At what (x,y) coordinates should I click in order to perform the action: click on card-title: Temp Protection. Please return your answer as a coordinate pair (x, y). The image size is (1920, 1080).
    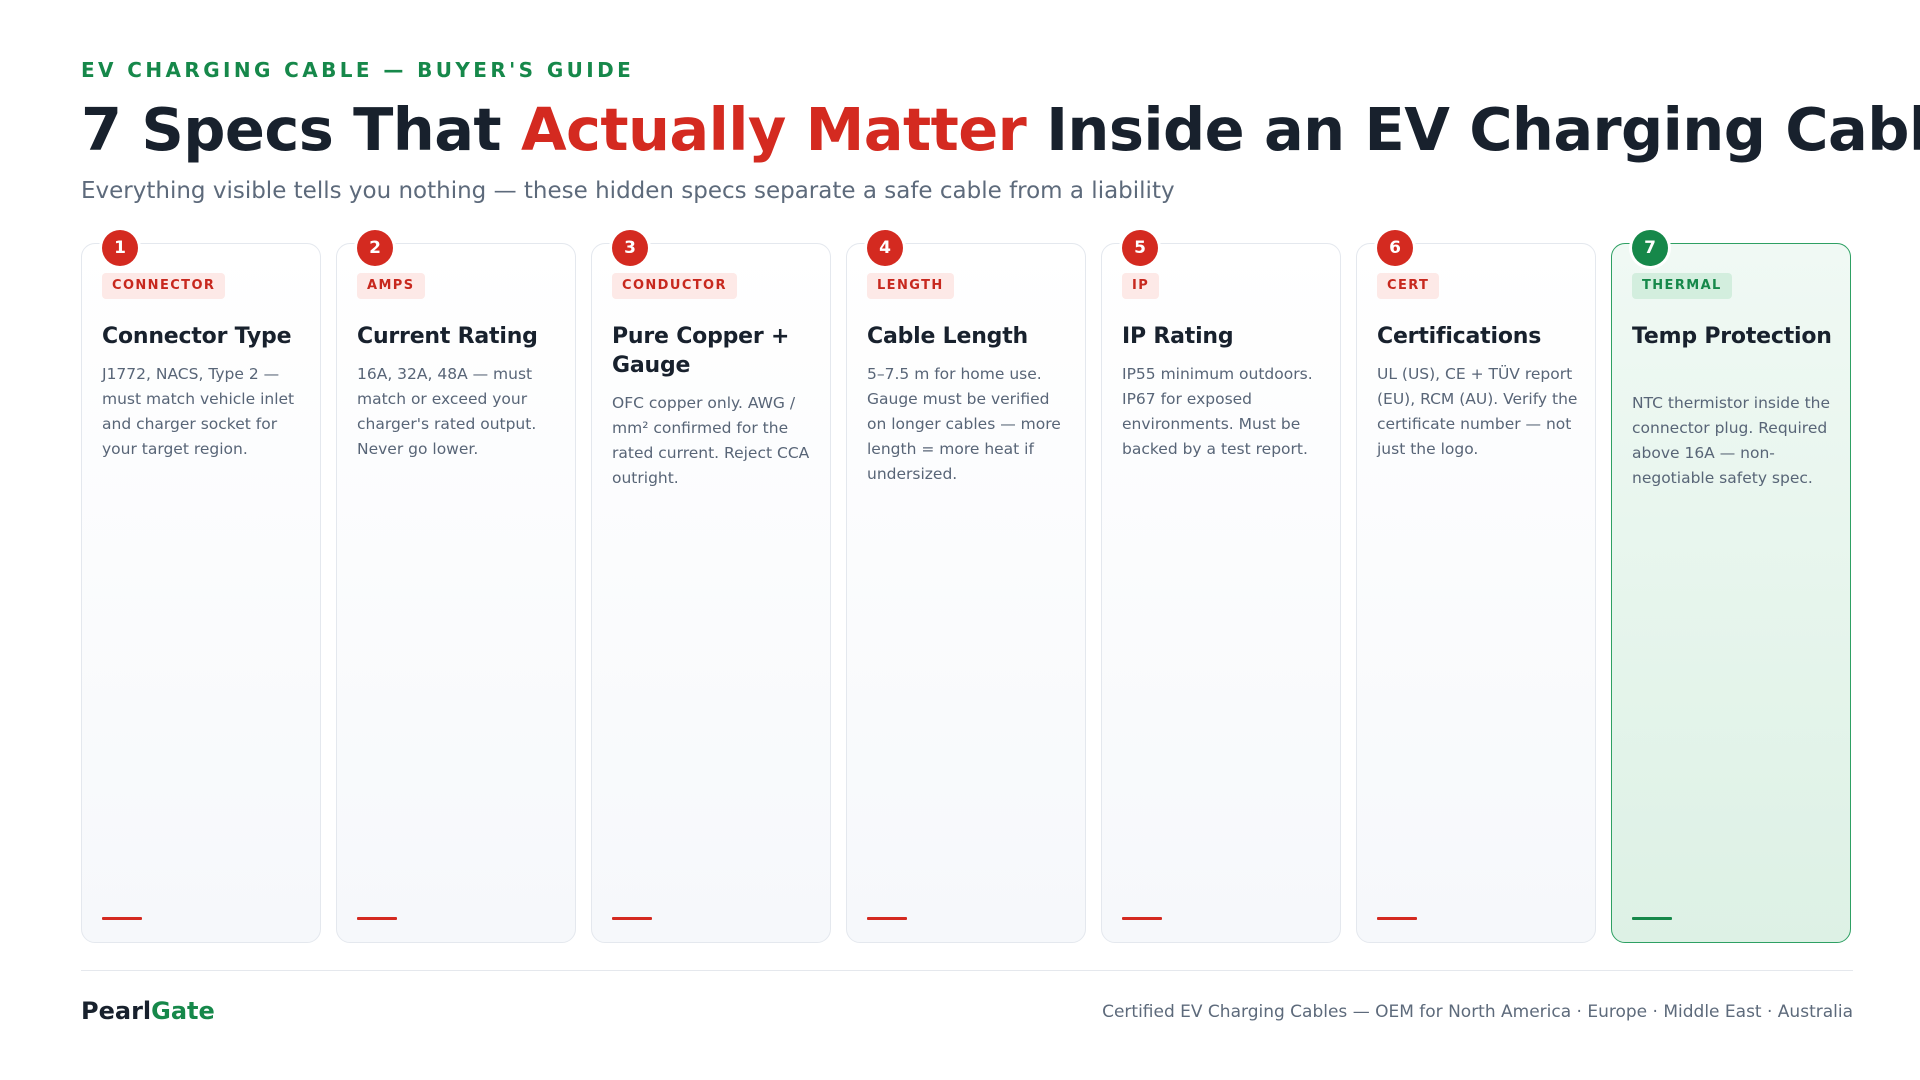
    Looking at the image, I should click on (1732, 336).